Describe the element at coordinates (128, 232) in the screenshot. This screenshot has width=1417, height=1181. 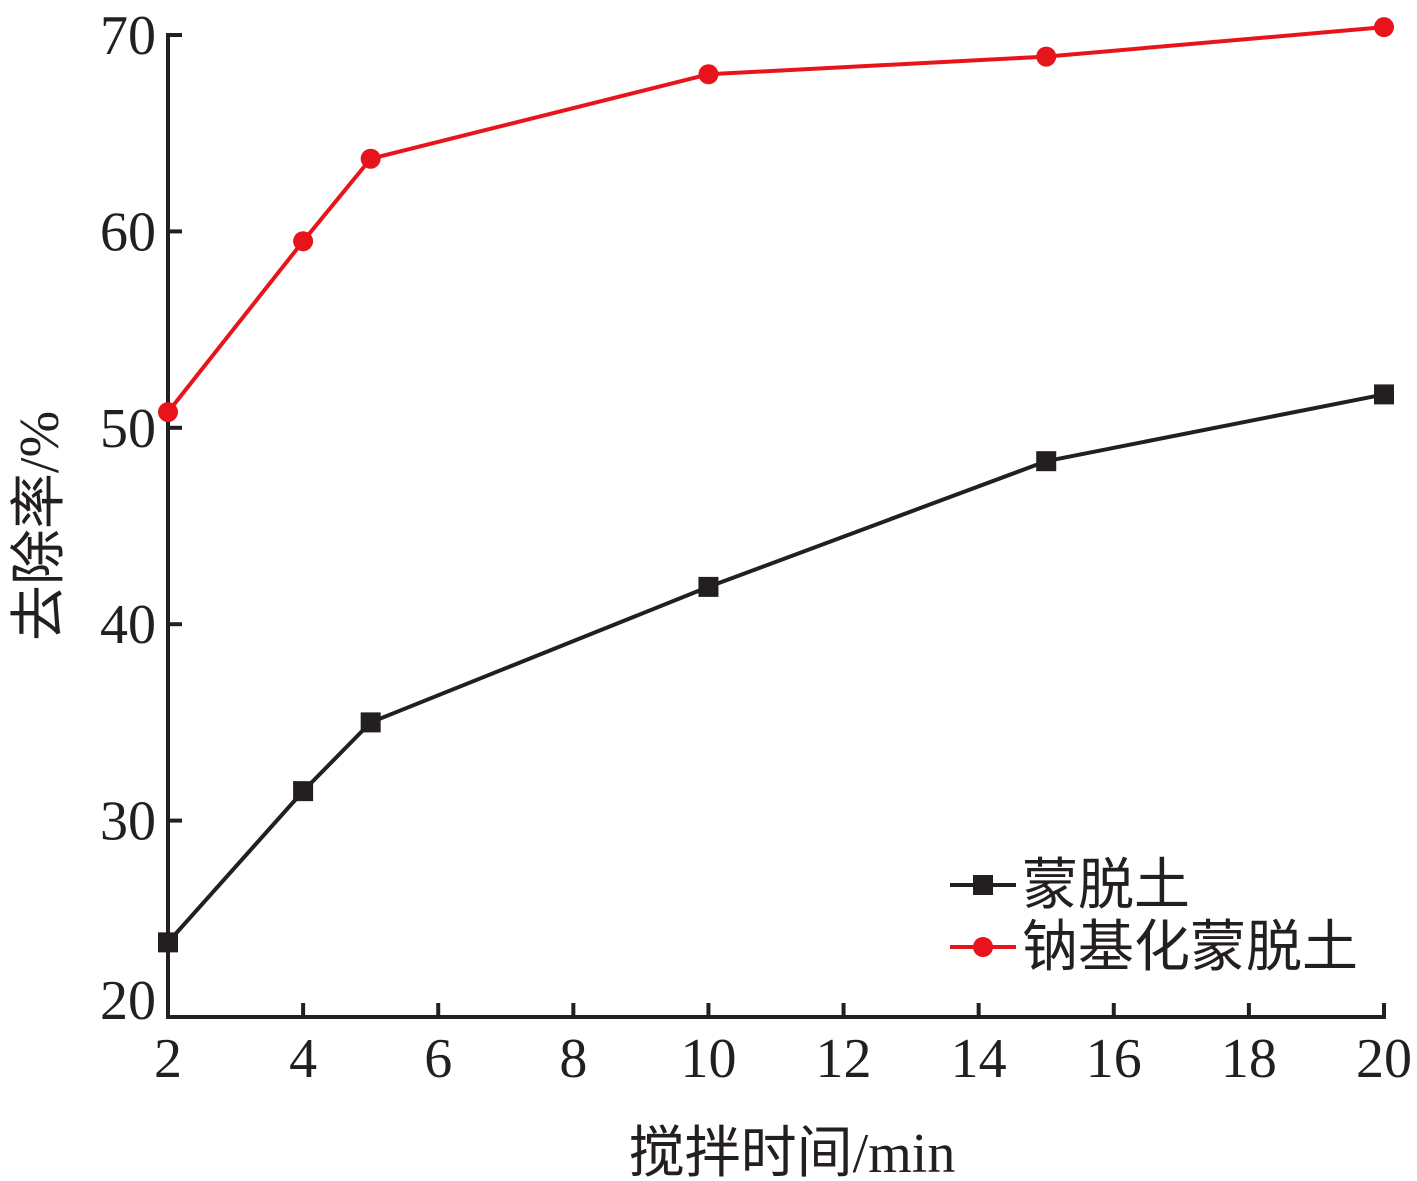
I see `y-tick-label: 60` at that location.